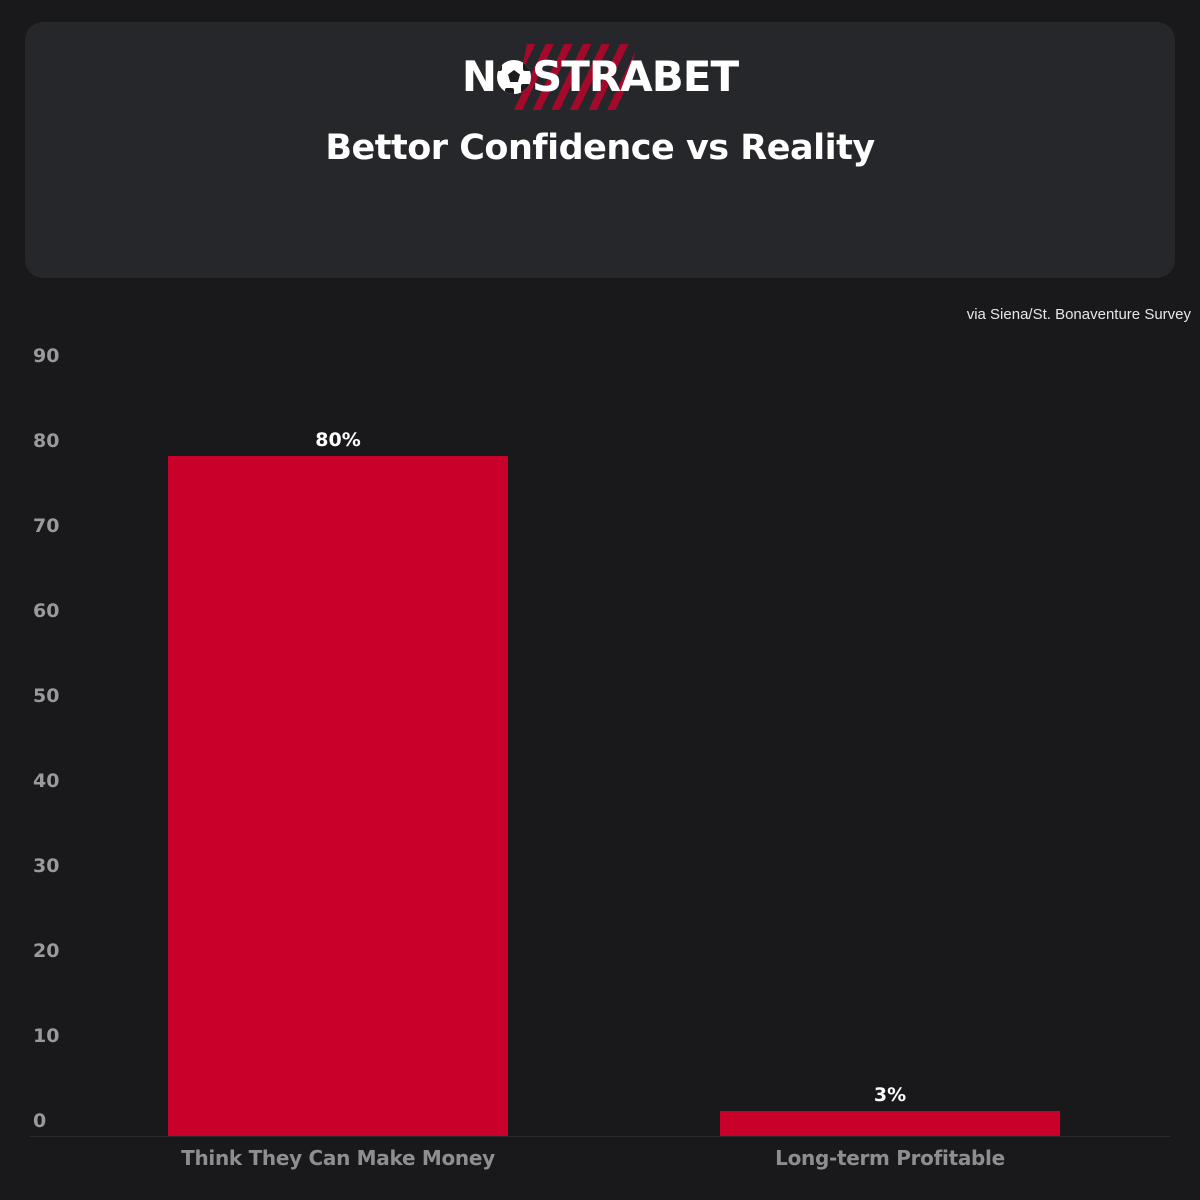 This screenshot has width=1200, height=1200. What do you see at coordinates (40, 1121) in the screenshot?
I see `y-tick-label: 0` at bounding box center [40, 1121].